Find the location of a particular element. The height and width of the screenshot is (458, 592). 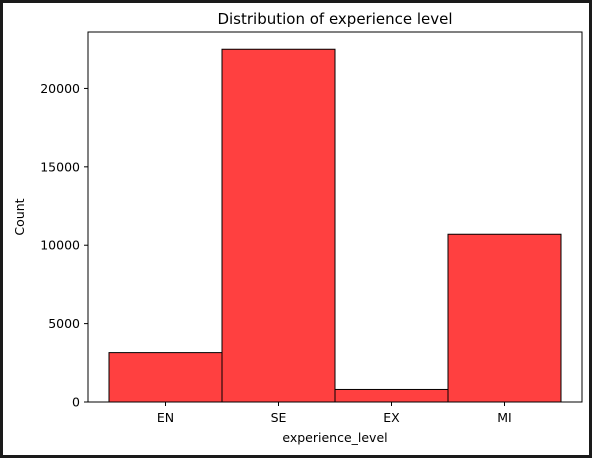

bar-ex is located at coordinates (391, 395).